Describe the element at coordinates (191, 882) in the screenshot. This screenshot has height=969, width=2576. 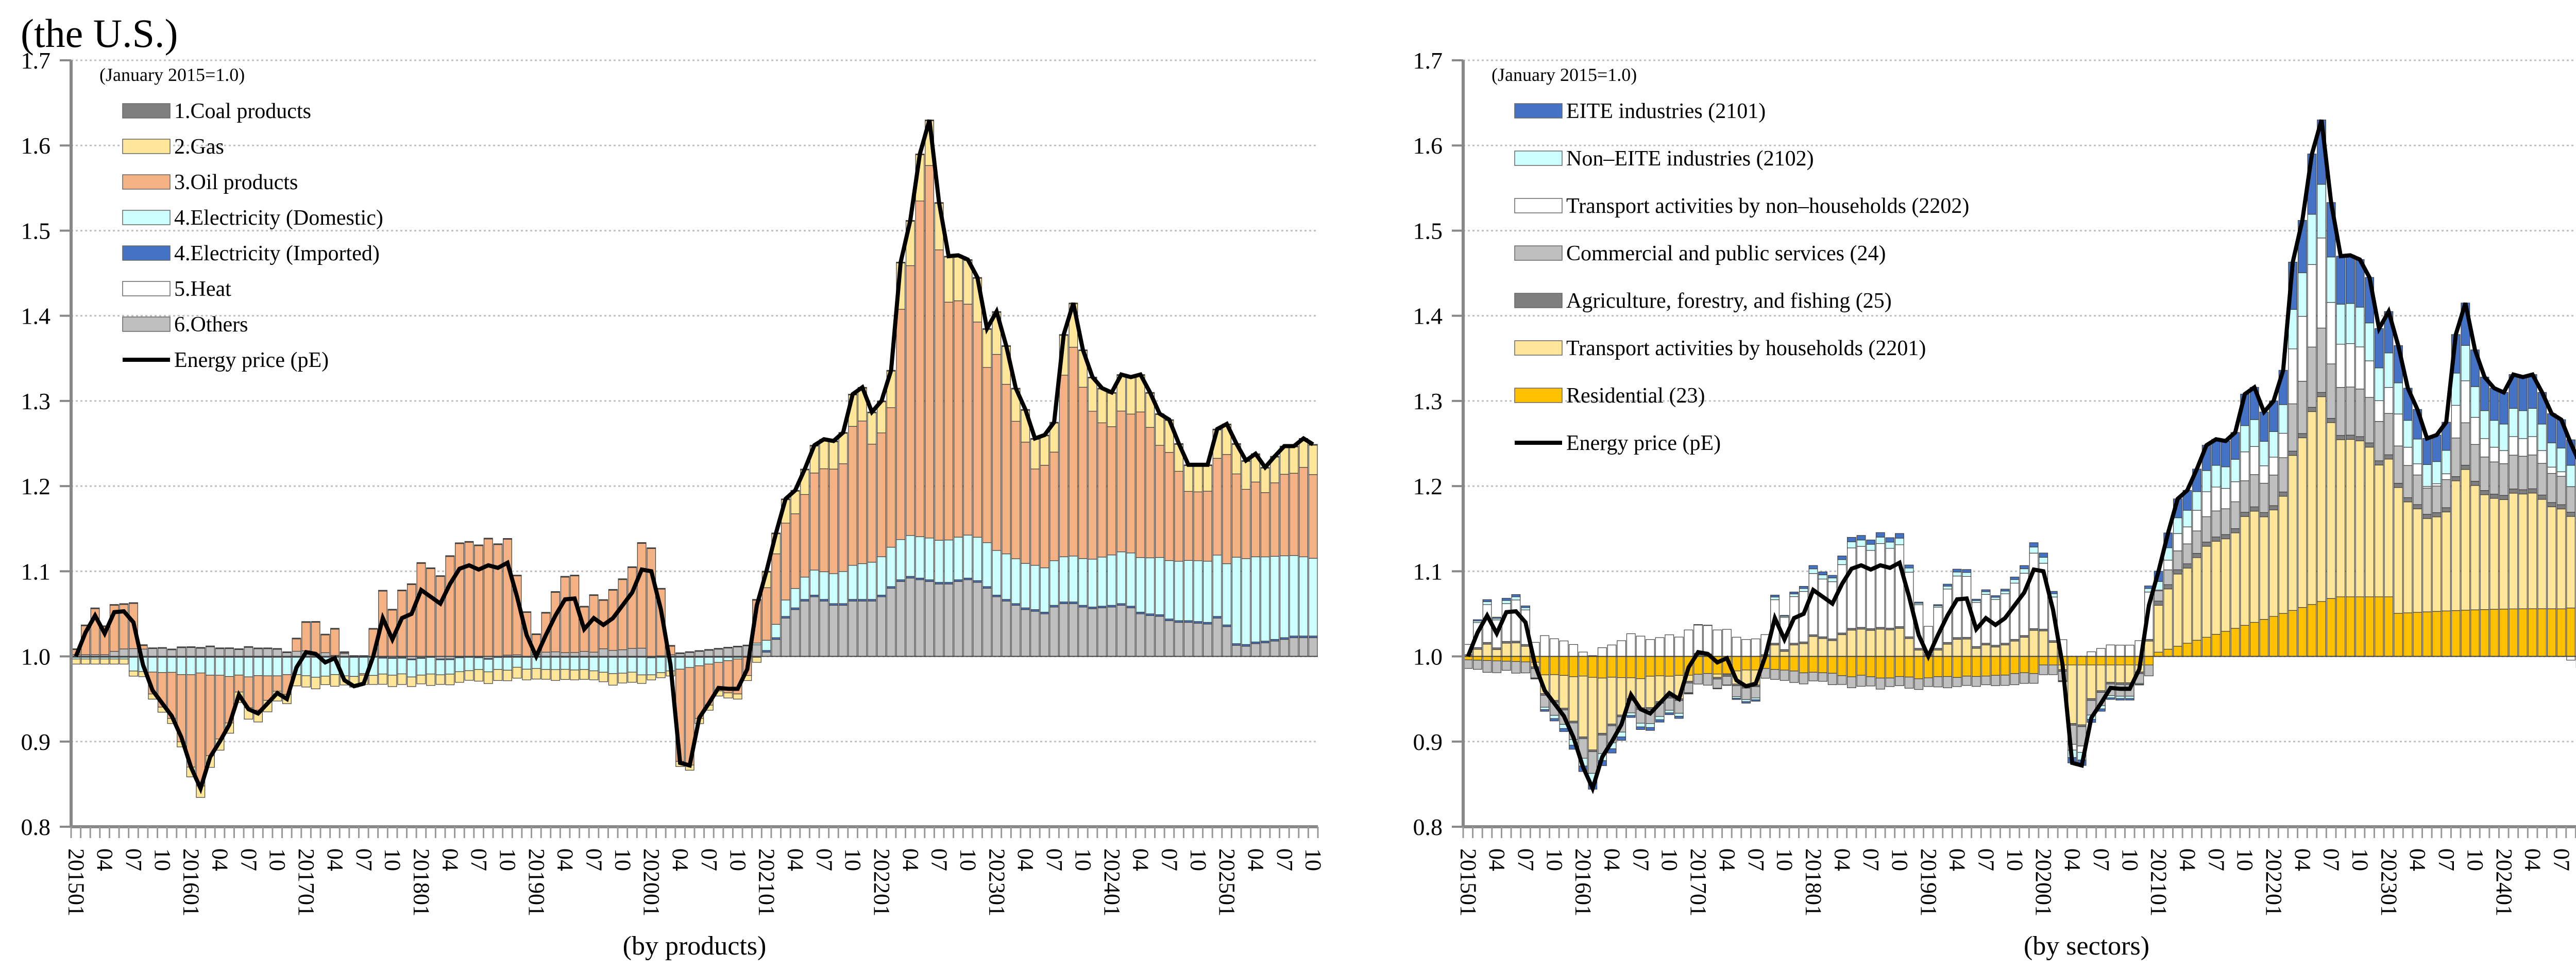
I see `x-tick-label: 201601` at that location.